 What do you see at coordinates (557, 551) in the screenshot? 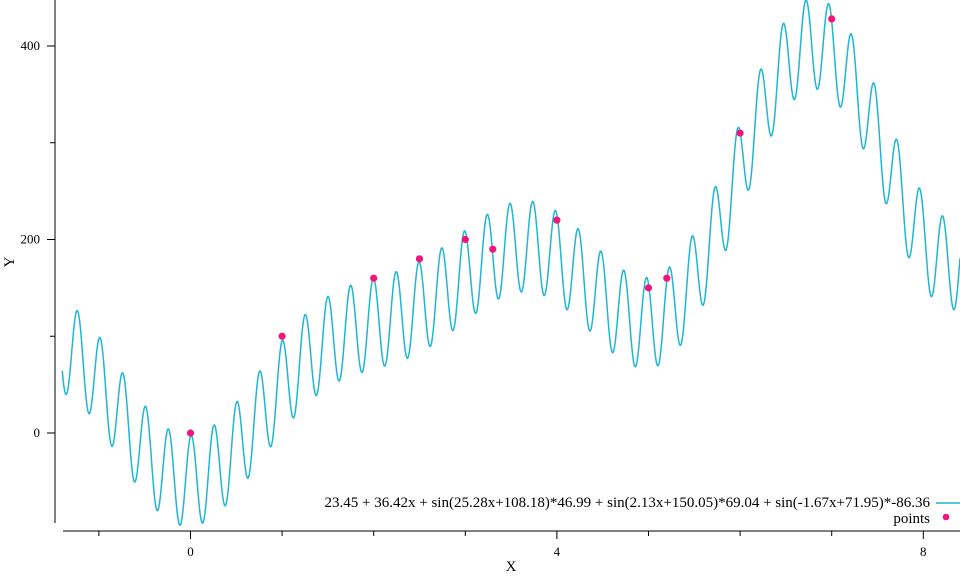
I see `x-tick-label: 4` at bounding box center [557, 551].